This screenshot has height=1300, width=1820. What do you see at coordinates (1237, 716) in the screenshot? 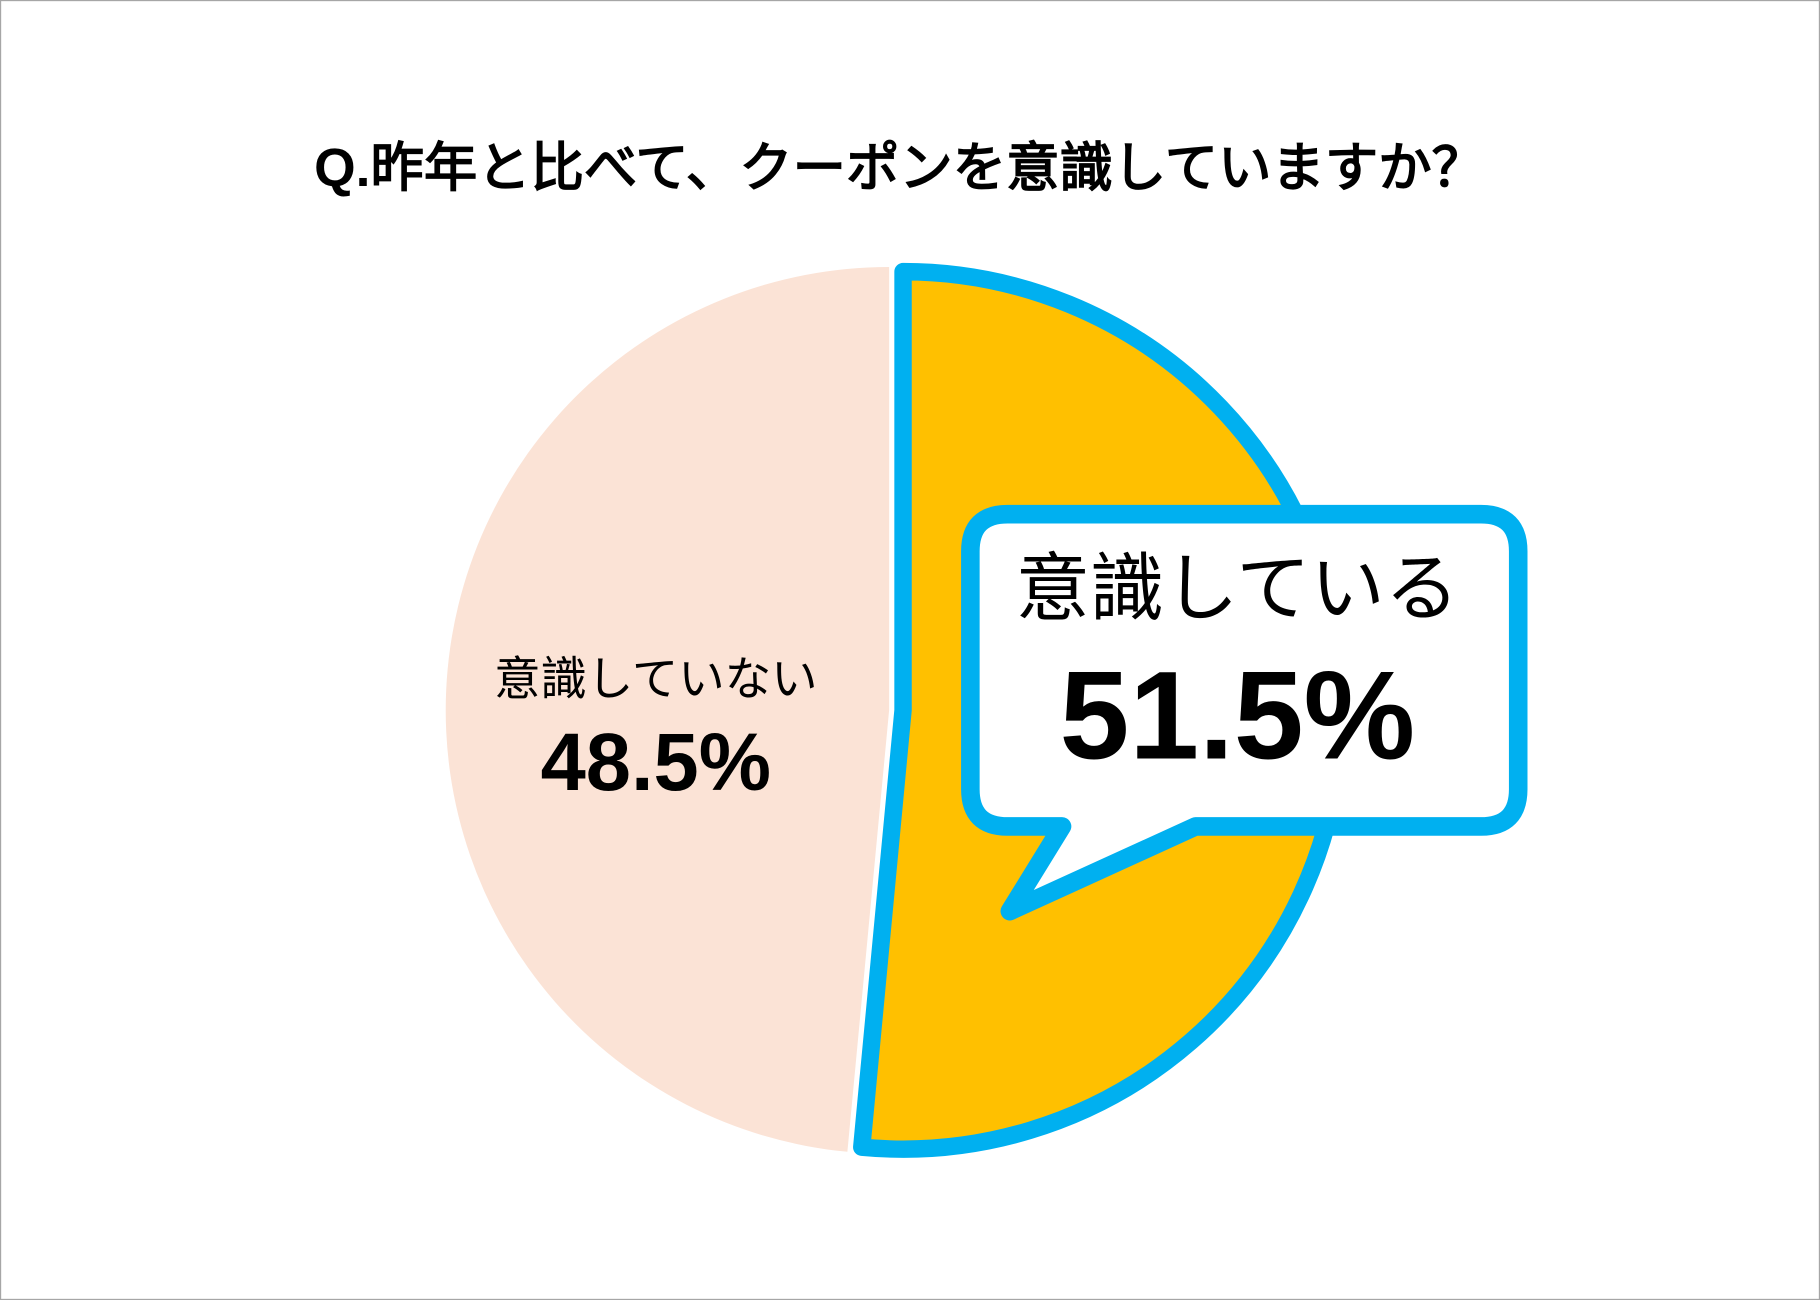
I see `value-label: 51.5%` at bounding box center [1237, 716].